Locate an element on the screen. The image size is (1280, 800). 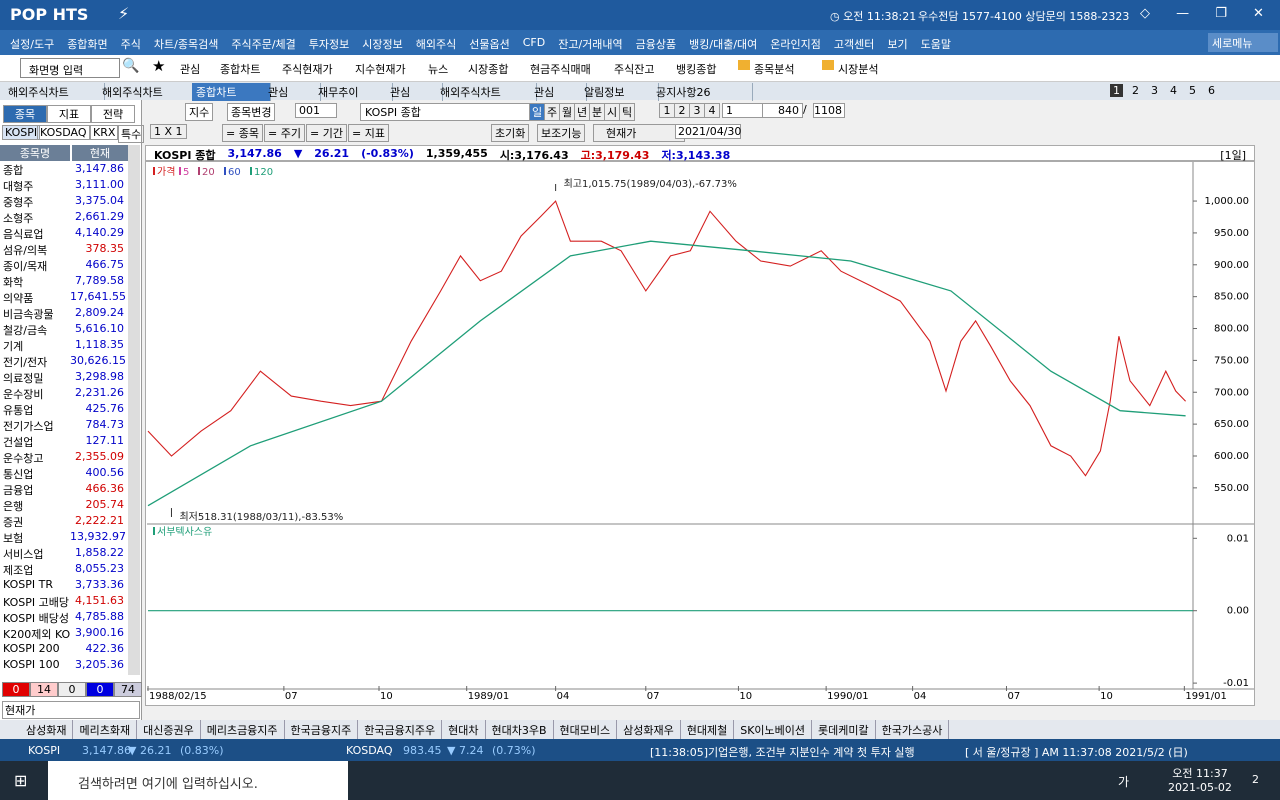
page-number: 3 is located at coordinates (1154, 90).